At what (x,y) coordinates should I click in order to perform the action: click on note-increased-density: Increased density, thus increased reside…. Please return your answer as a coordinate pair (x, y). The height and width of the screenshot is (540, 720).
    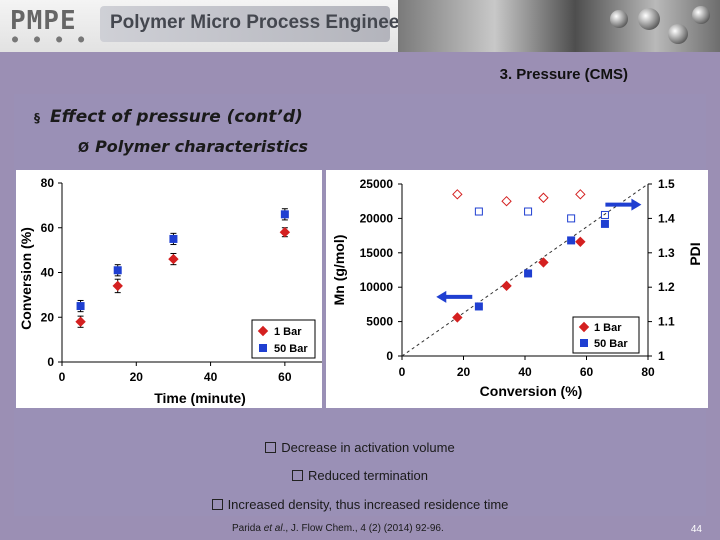
    Looking at the image, I should click on (360, 504).